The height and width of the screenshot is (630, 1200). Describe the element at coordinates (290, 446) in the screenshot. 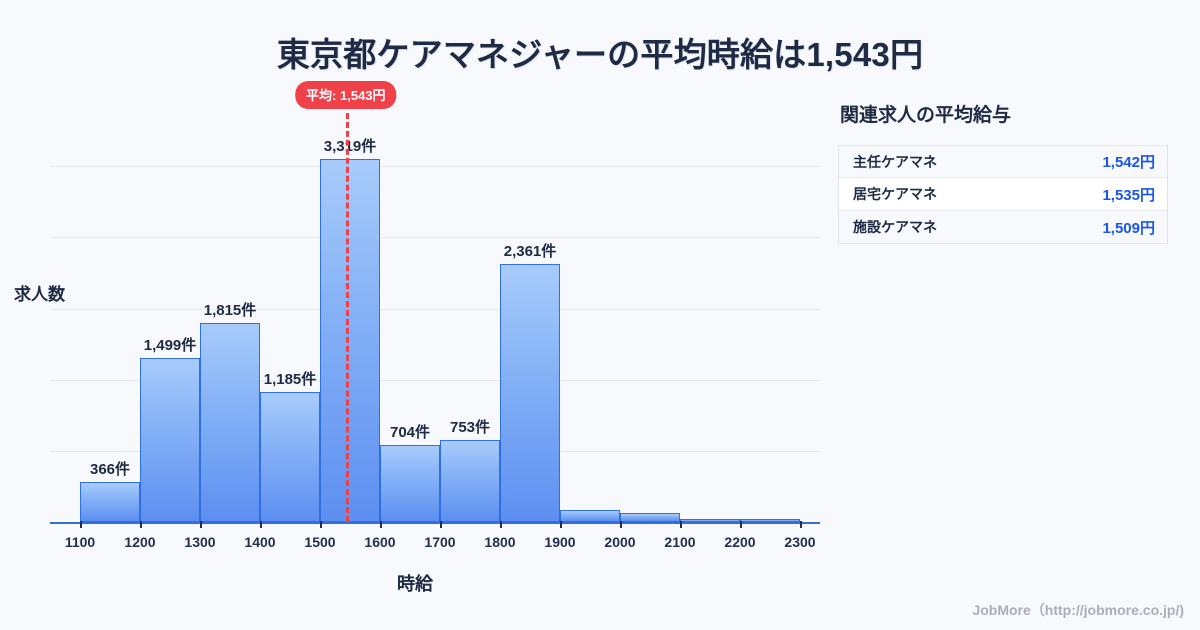

I see `bar: 1,185件` at that location.